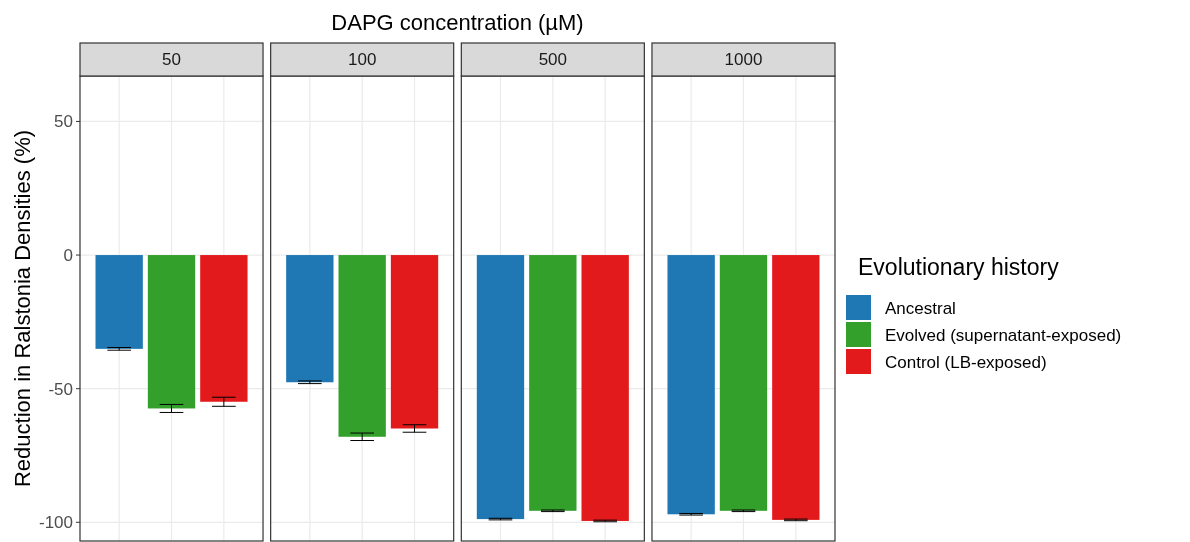  I want to click on y-tick-label: 0, so click(68, 255).